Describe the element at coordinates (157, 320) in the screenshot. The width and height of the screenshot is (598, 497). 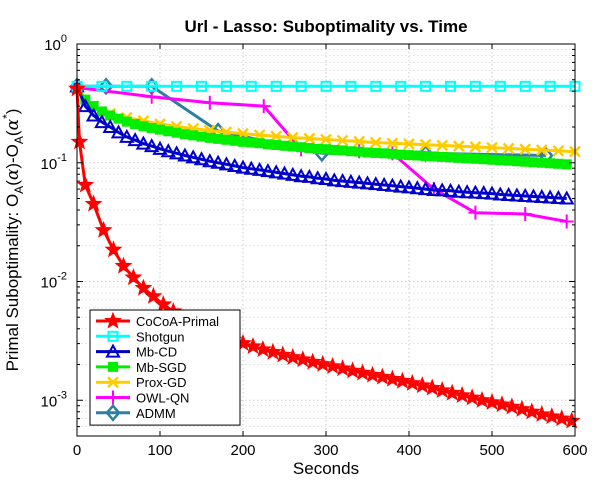
I see `legend-item-cocoa-primal: CoCoA-Primal` at that location.